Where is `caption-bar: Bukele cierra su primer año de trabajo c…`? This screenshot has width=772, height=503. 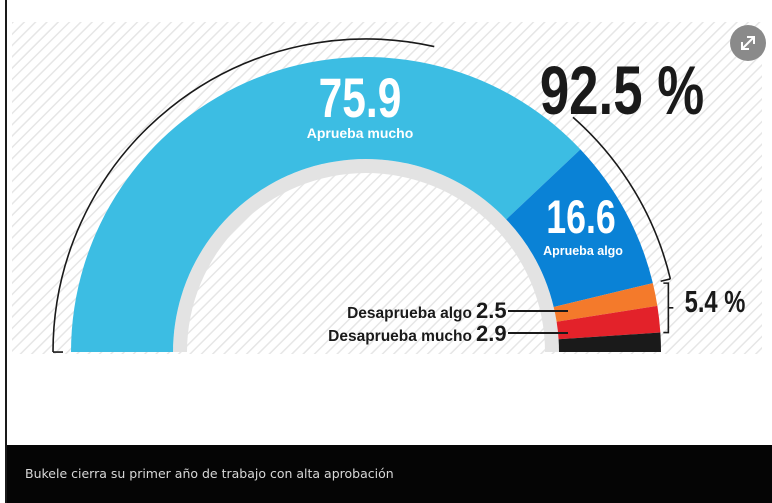
caption-bar: Bukele cierra su primer año de trabajo c… is located at coordinates (389, 474).